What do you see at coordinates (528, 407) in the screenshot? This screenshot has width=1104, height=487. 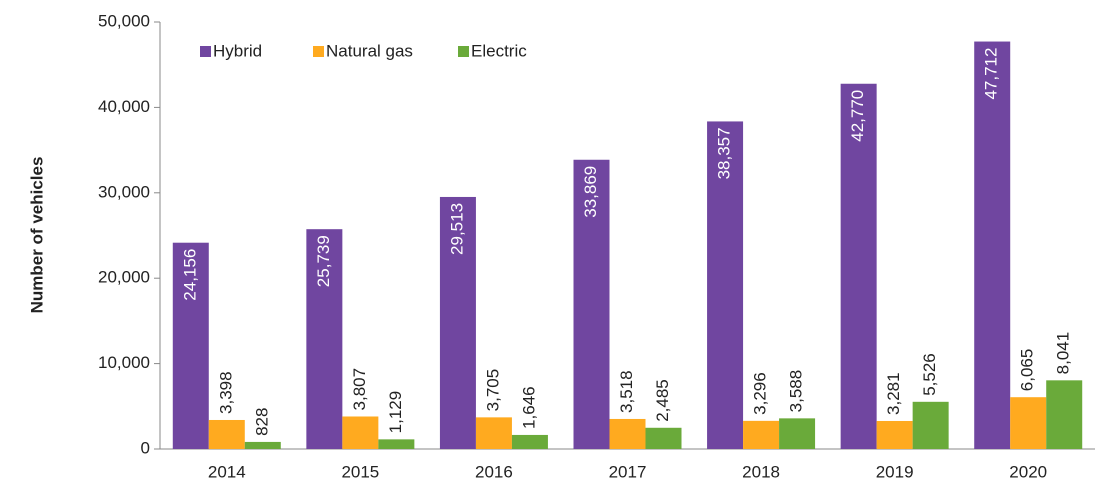 I see `data-label: 1,646` at bounding box center [528, 407].